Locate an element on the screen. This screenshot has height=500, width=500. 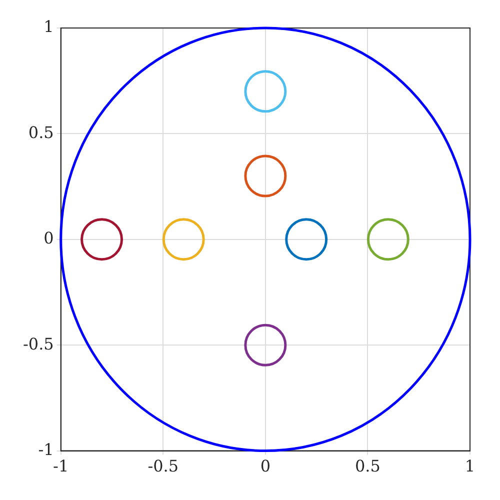
x-tick-label: 0.5 is located at coordinates (367, 466).